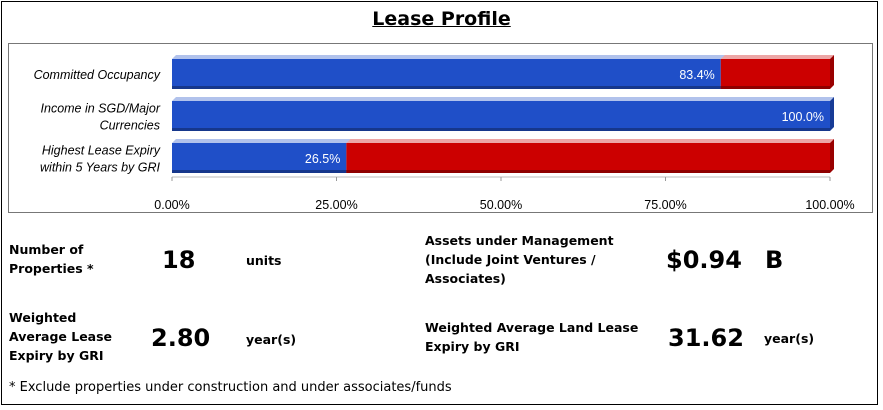 Image resolution: width=883 pixels, height=410 pixels. I want to click on data-label: 83.4%, so click(696, 75).